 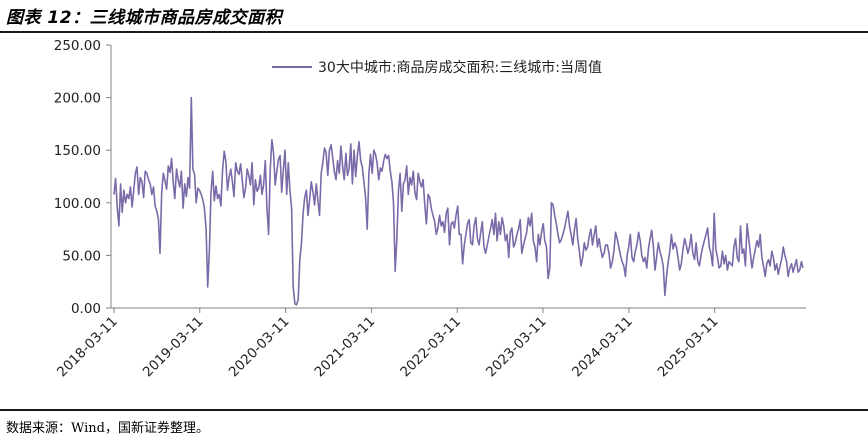 What do you see at coordinates (87, 347) in the screenshot?
I see `x-tick-label: 2018-03-11` at bounding box center [87, 347].